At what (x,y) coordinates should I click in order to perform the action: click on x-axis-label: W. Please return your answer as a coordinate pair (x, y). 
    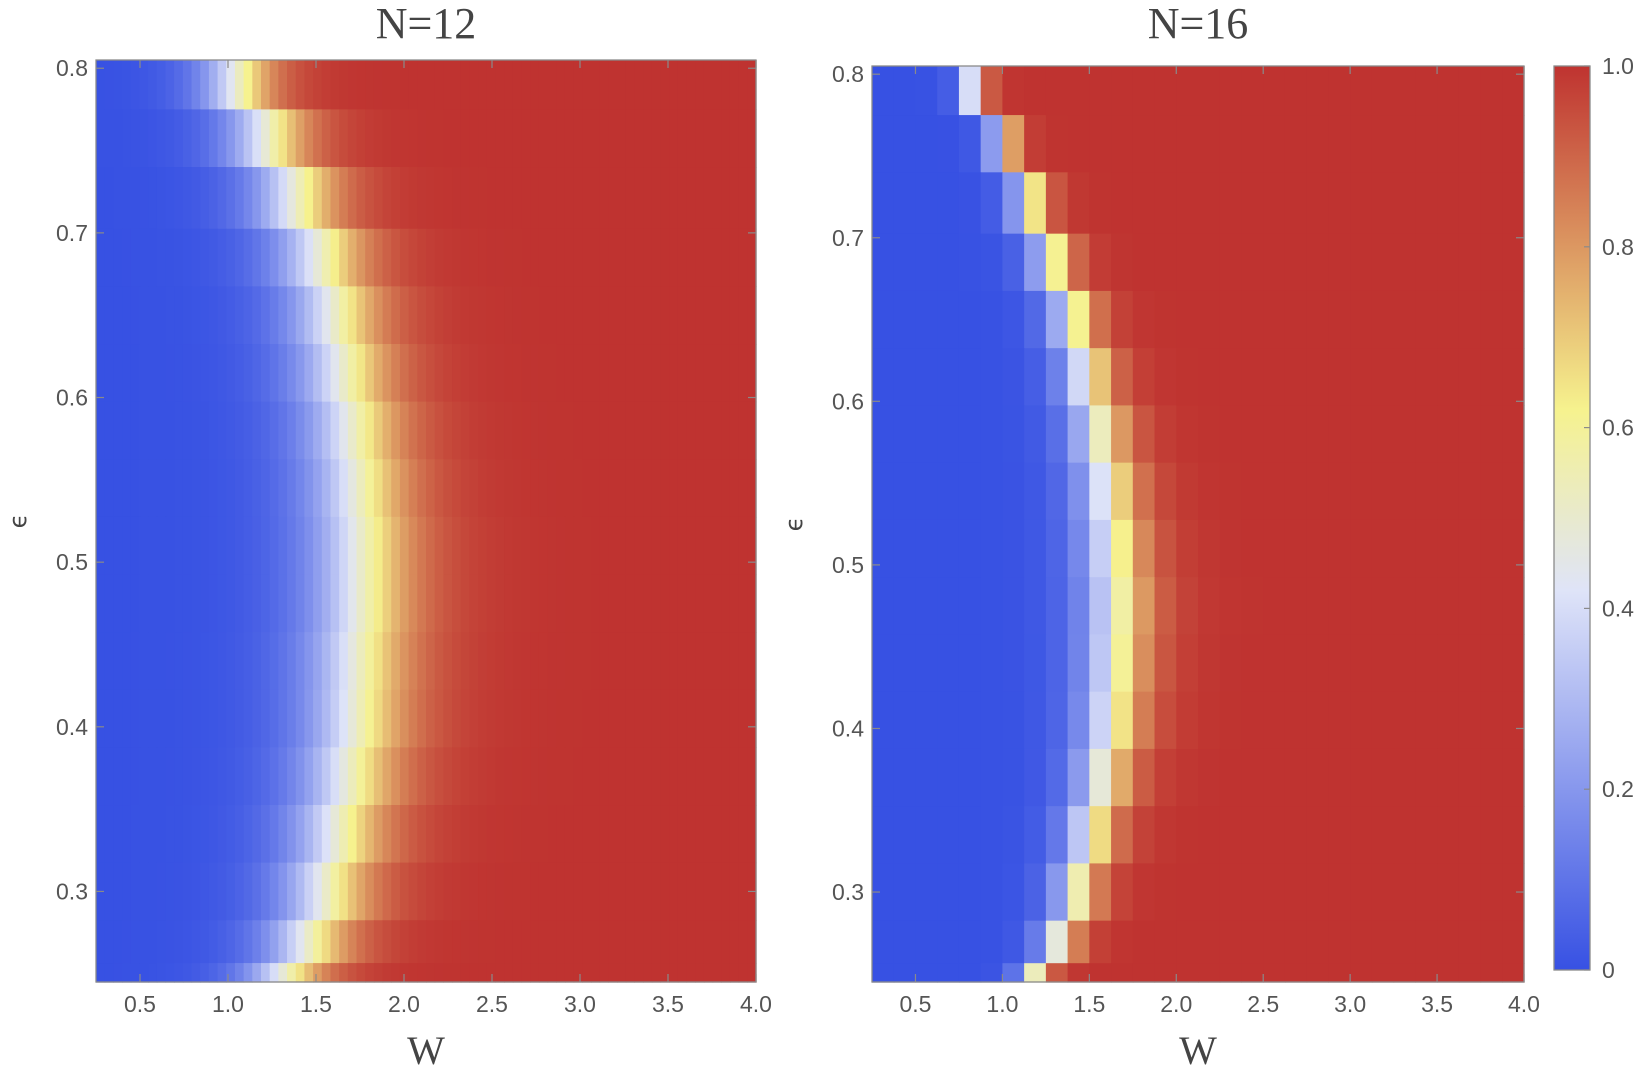
    Looking at the image, I should click on (1198, 1050).